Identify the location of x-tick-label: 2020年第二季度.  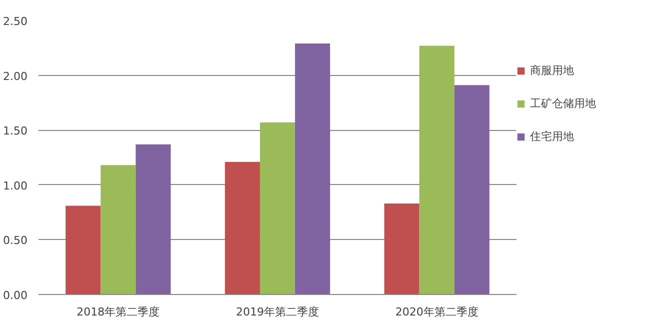
(436, 312).